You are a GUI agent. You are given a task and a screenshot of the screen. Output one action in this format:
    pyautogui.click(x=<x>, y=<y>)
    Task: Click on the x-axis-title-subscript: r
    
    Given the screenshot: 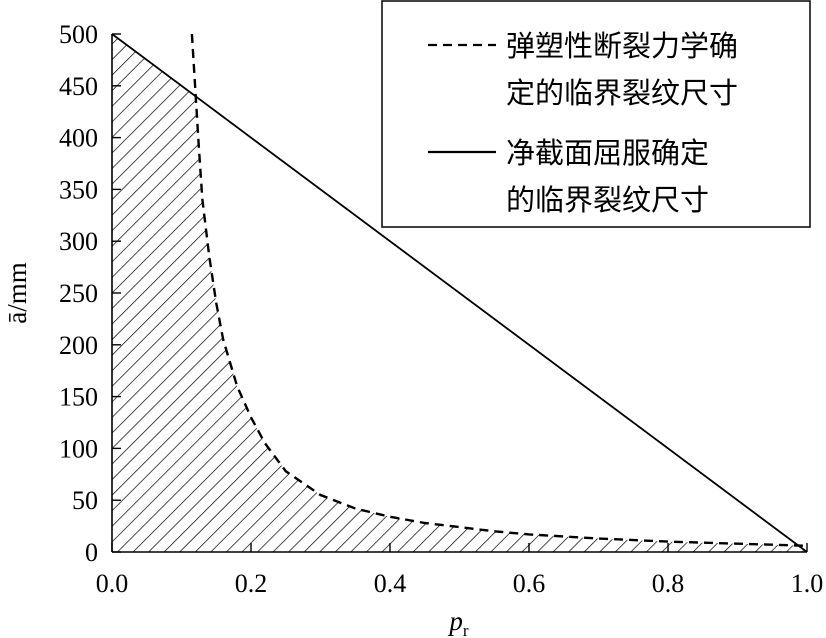 What is the action you would take?
    pyautogui.click(x=466, y=629)
    